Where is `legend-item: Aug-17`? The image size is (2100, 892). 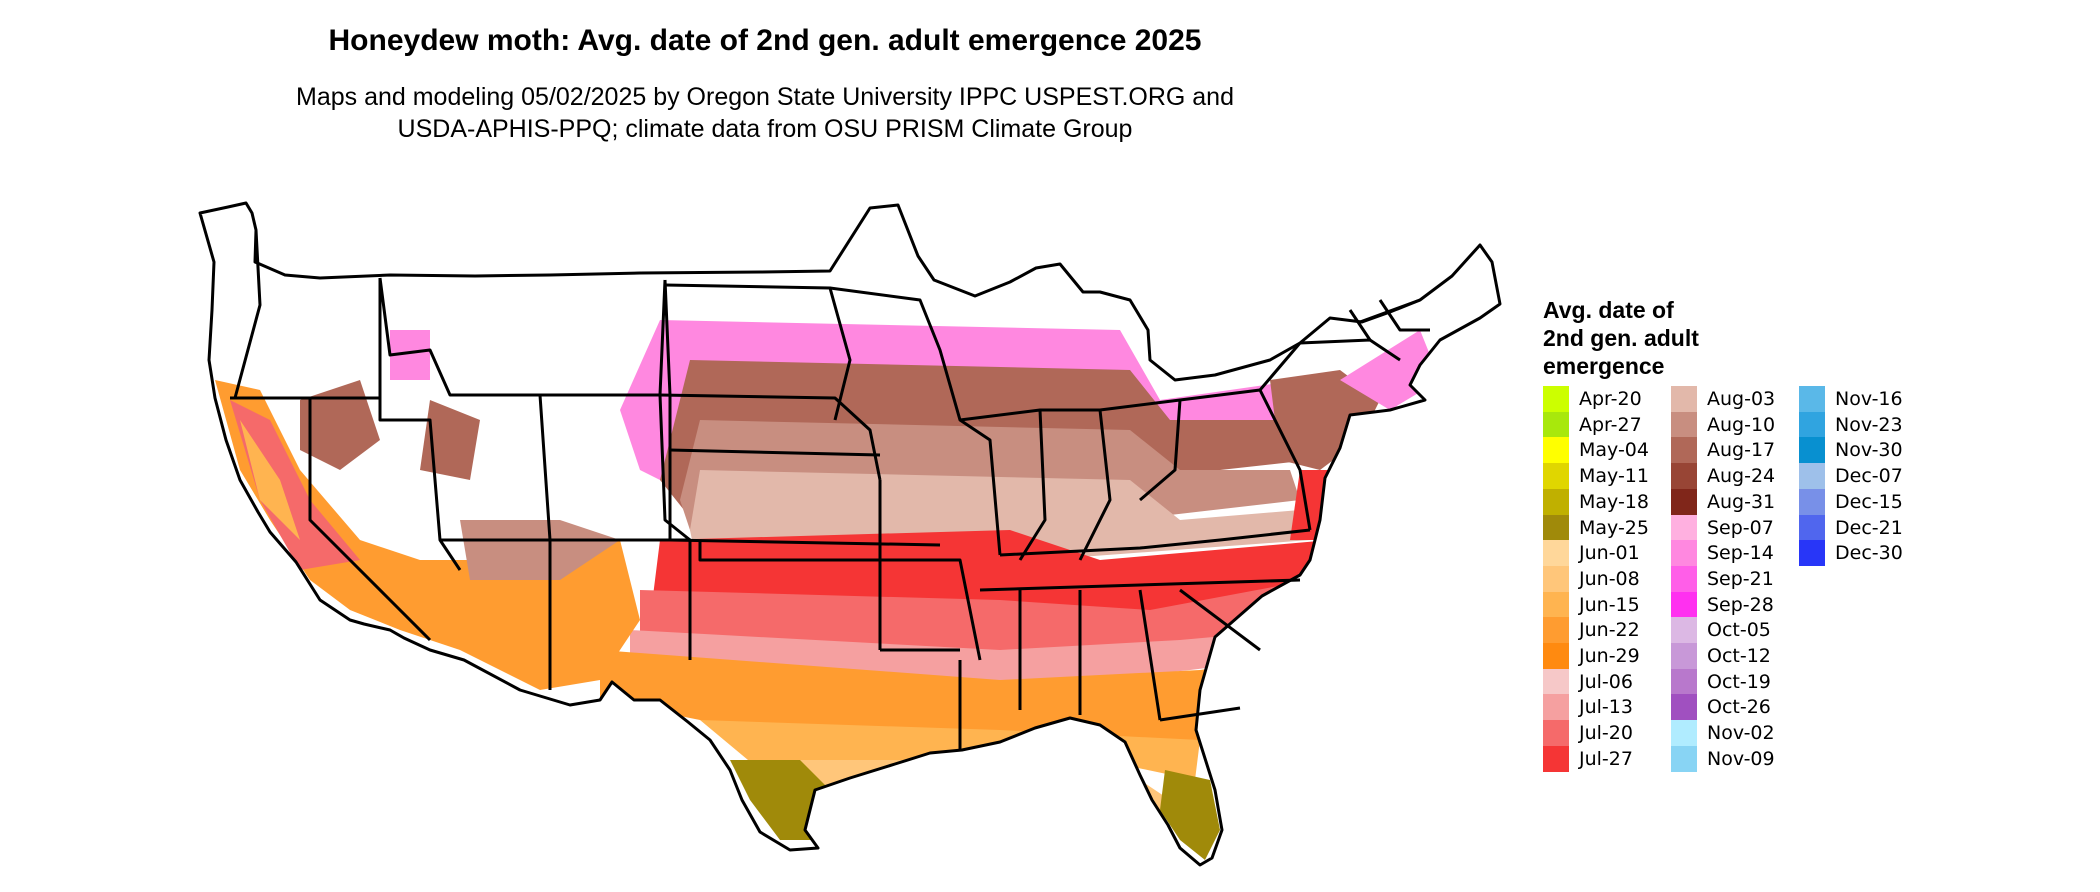 legend-item: Aug-17 is located at coordinates (1723, 450).